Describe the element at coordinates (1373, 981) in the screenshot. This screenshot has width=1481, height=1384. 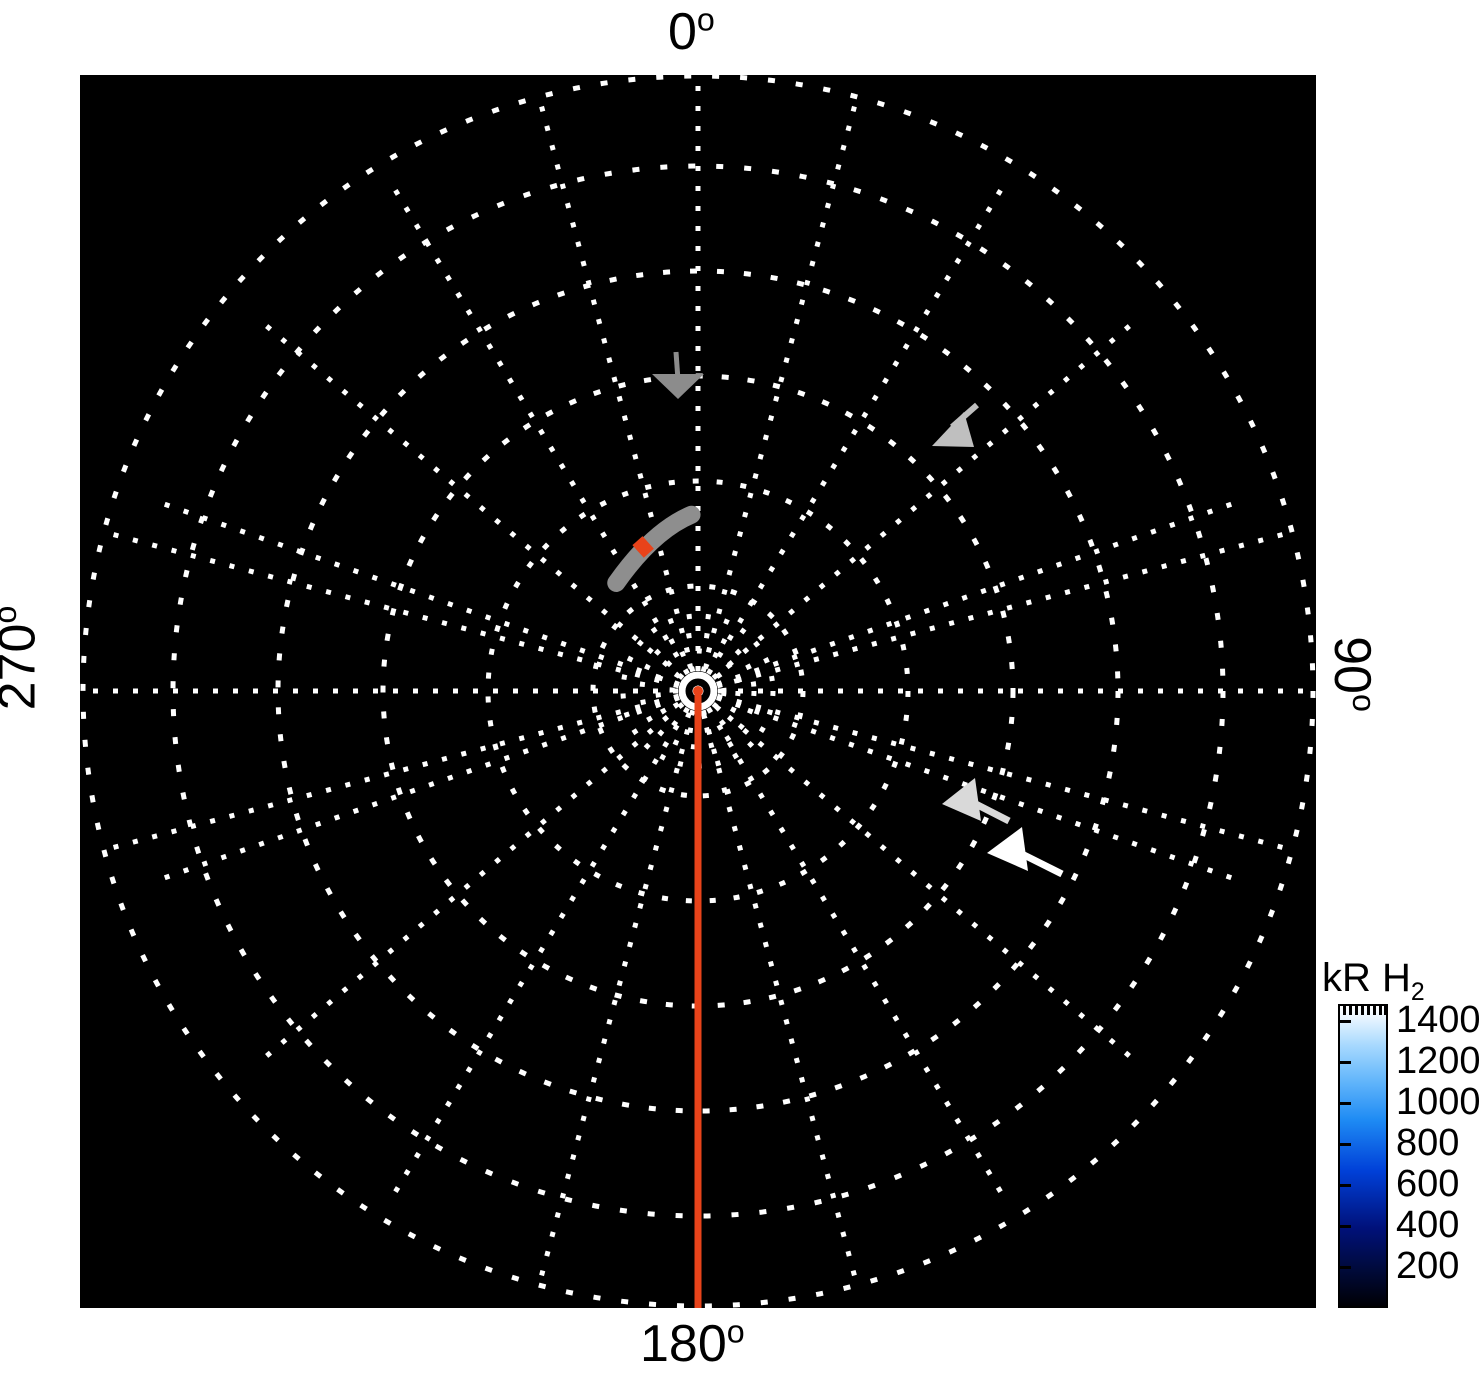
I see `colorbar-title: kR H2` at that location.